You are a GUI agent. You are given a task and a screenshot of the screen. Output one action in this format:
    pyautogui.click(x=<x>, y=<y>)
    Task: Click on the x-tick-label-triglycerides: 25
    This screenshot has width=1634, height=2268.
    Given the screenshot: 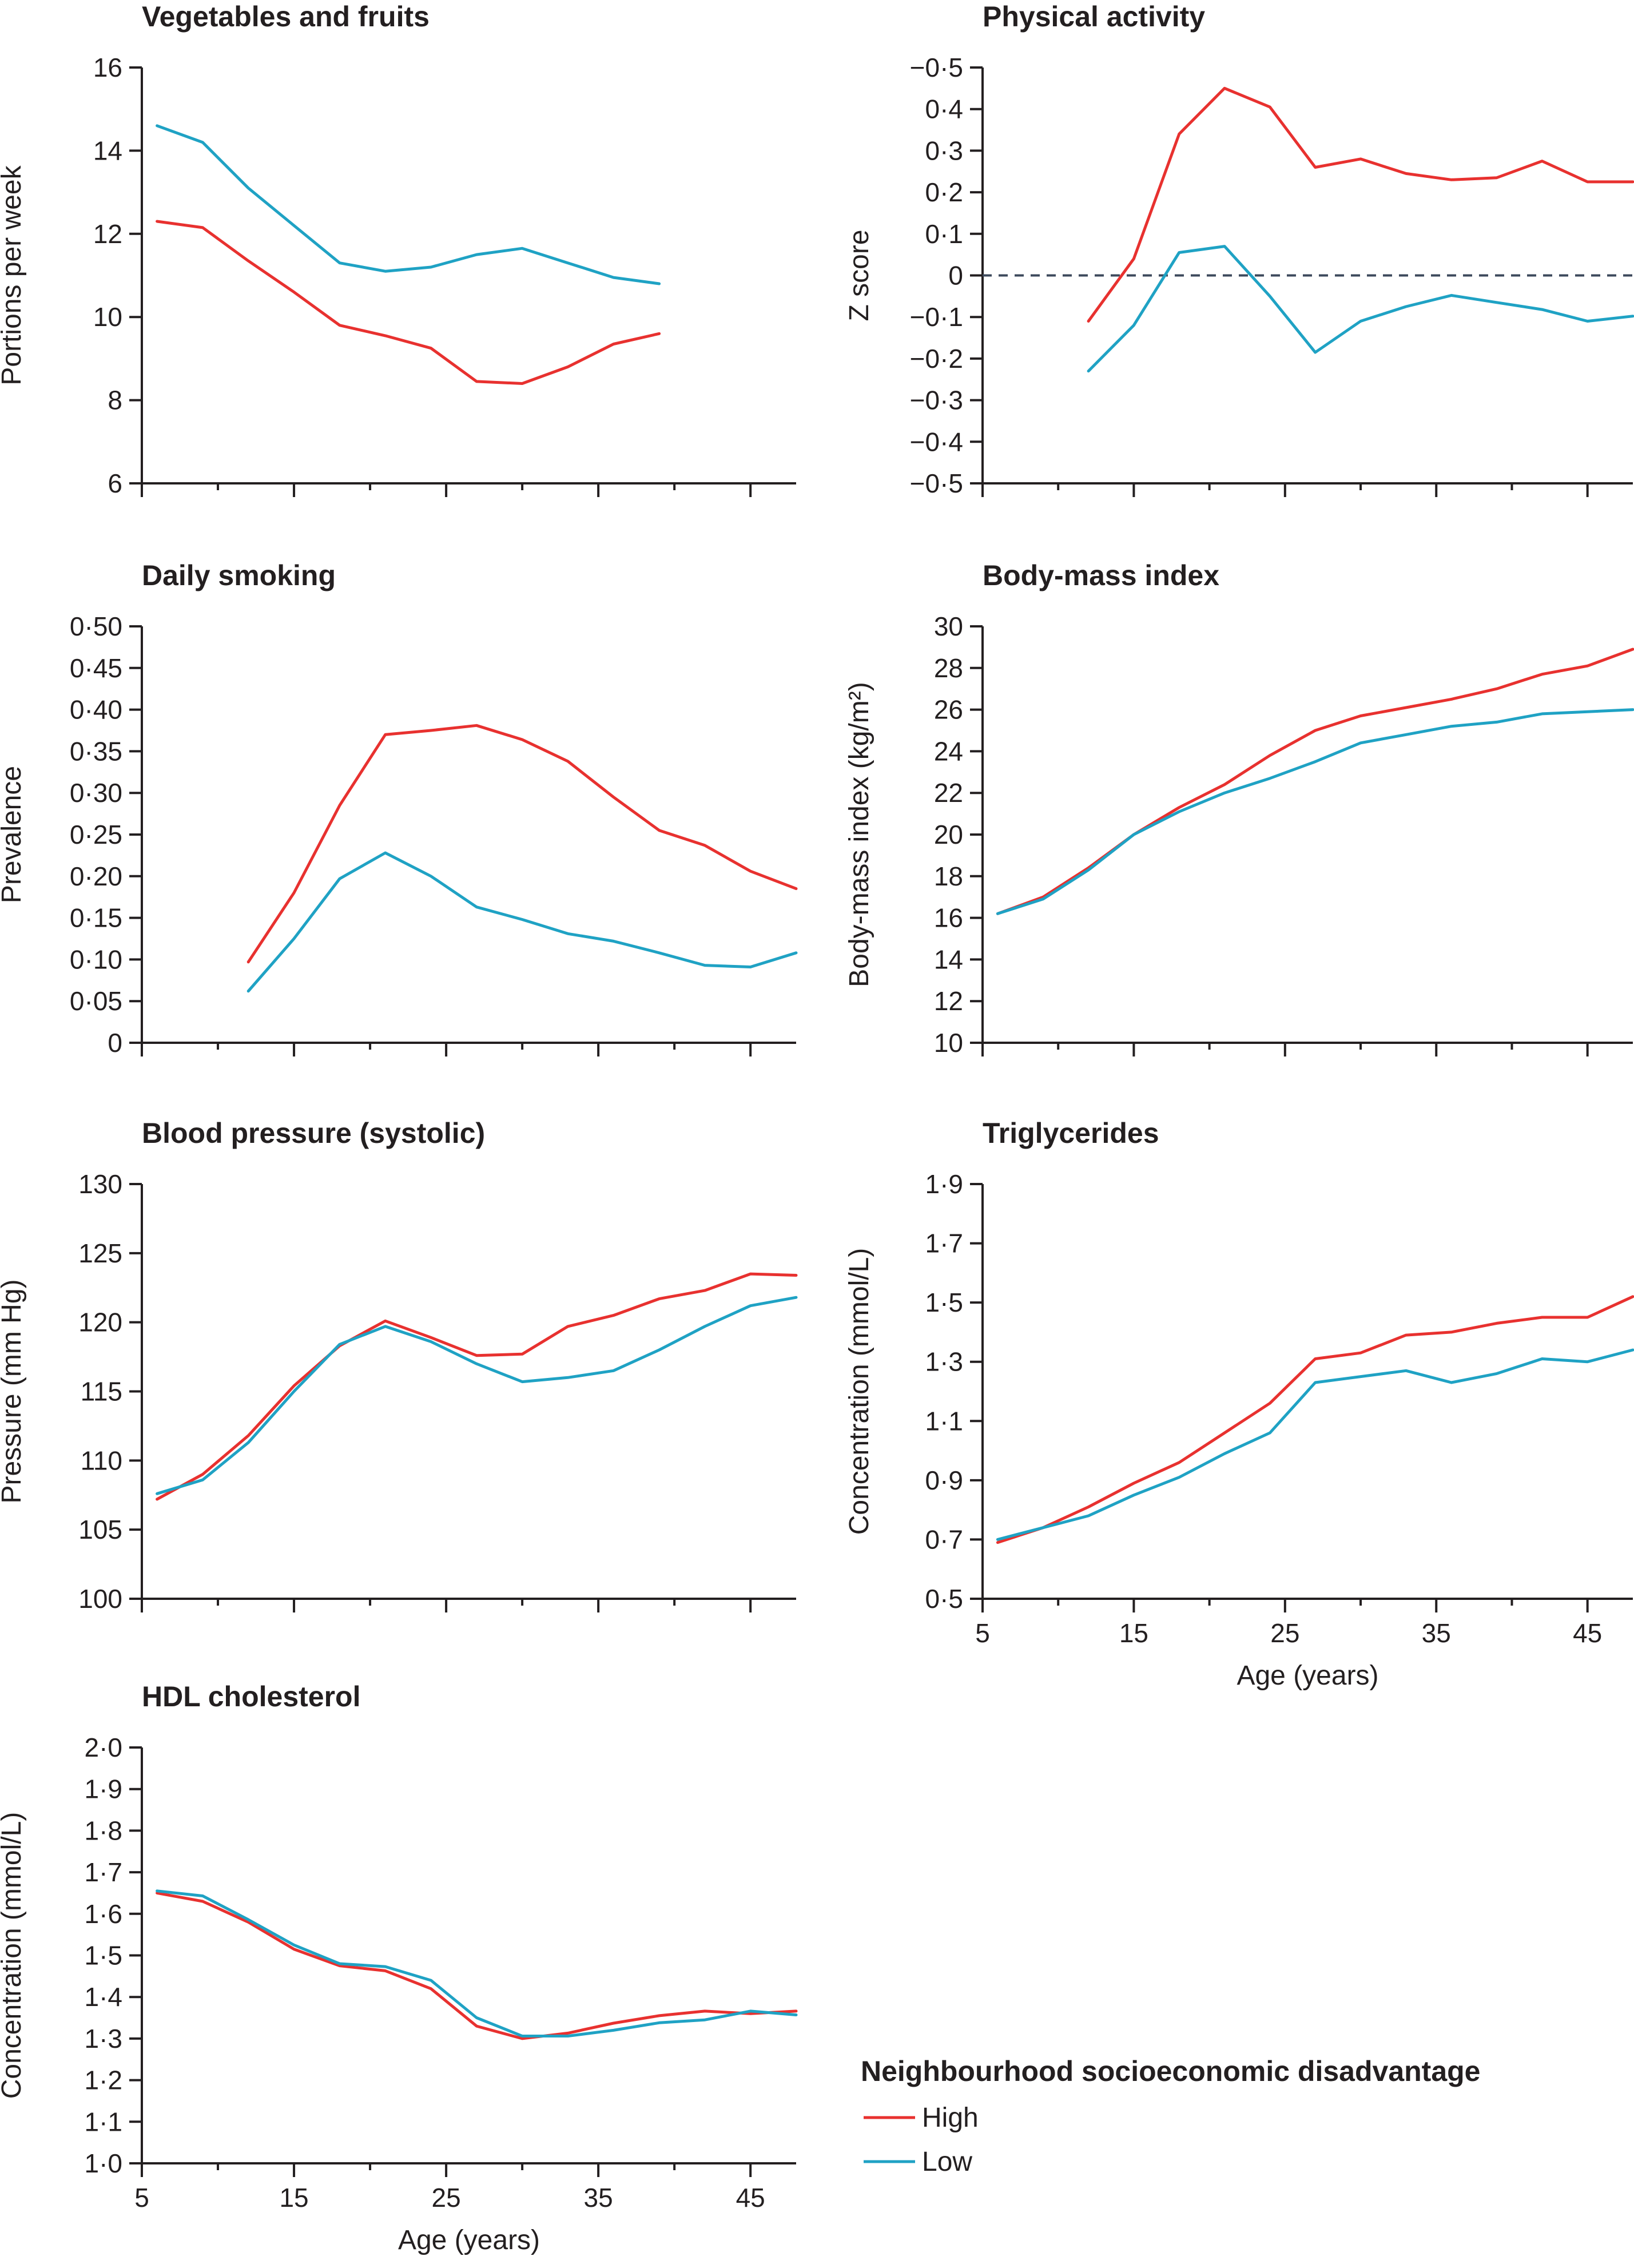 What is the action you would take?
    pyautogui.click(x=1285, y=1633)
    